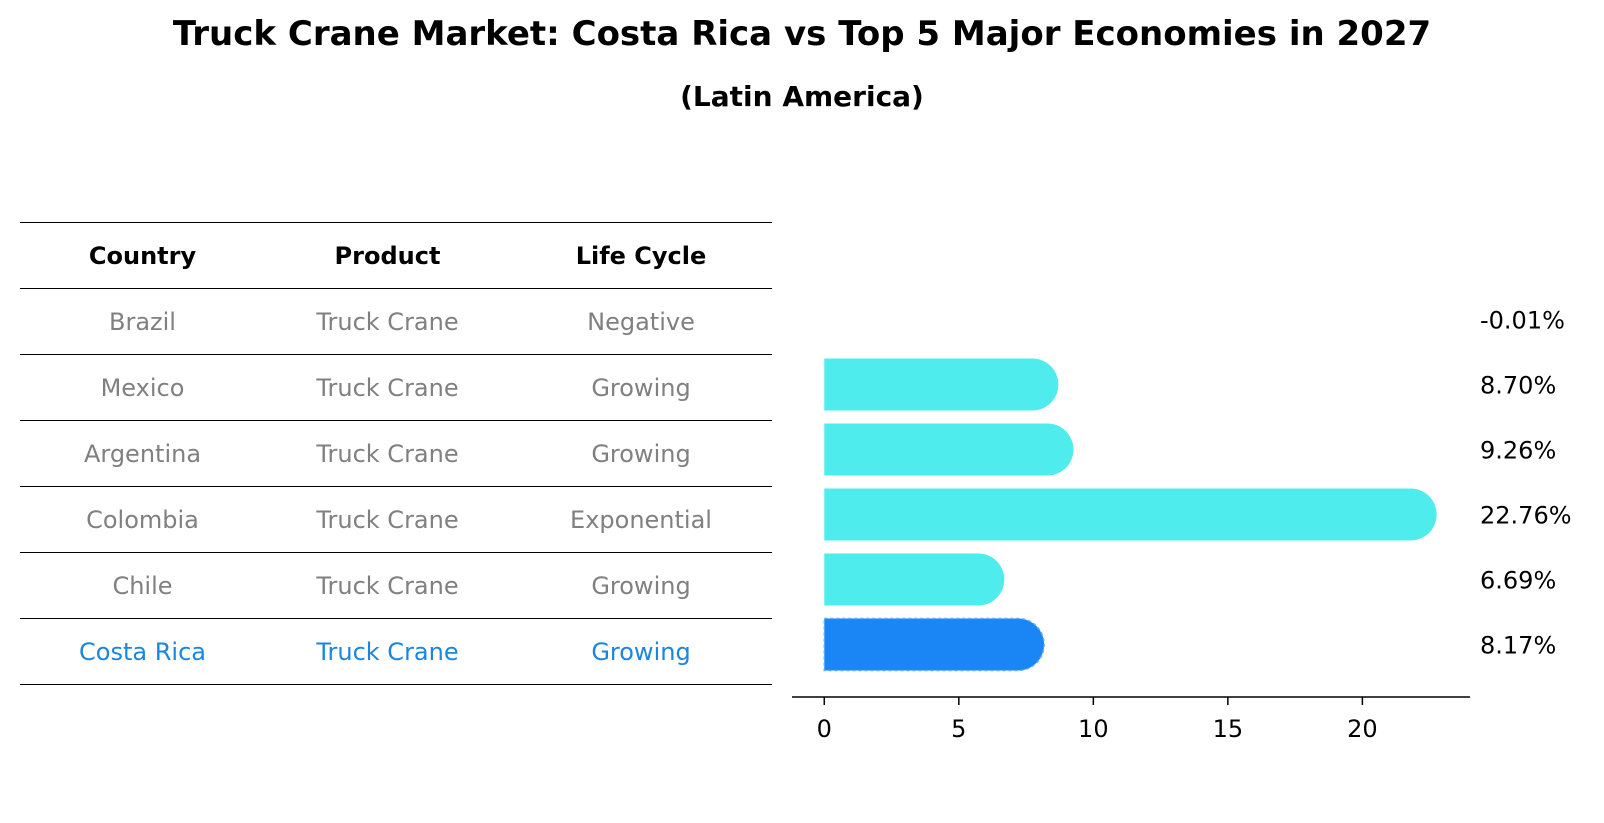 The height and width of the screenshot is (823, 1604). What do you see at coordinates (914, 579) in the screenshot?
I see `bar-chile` at bounding box center [914, 579].